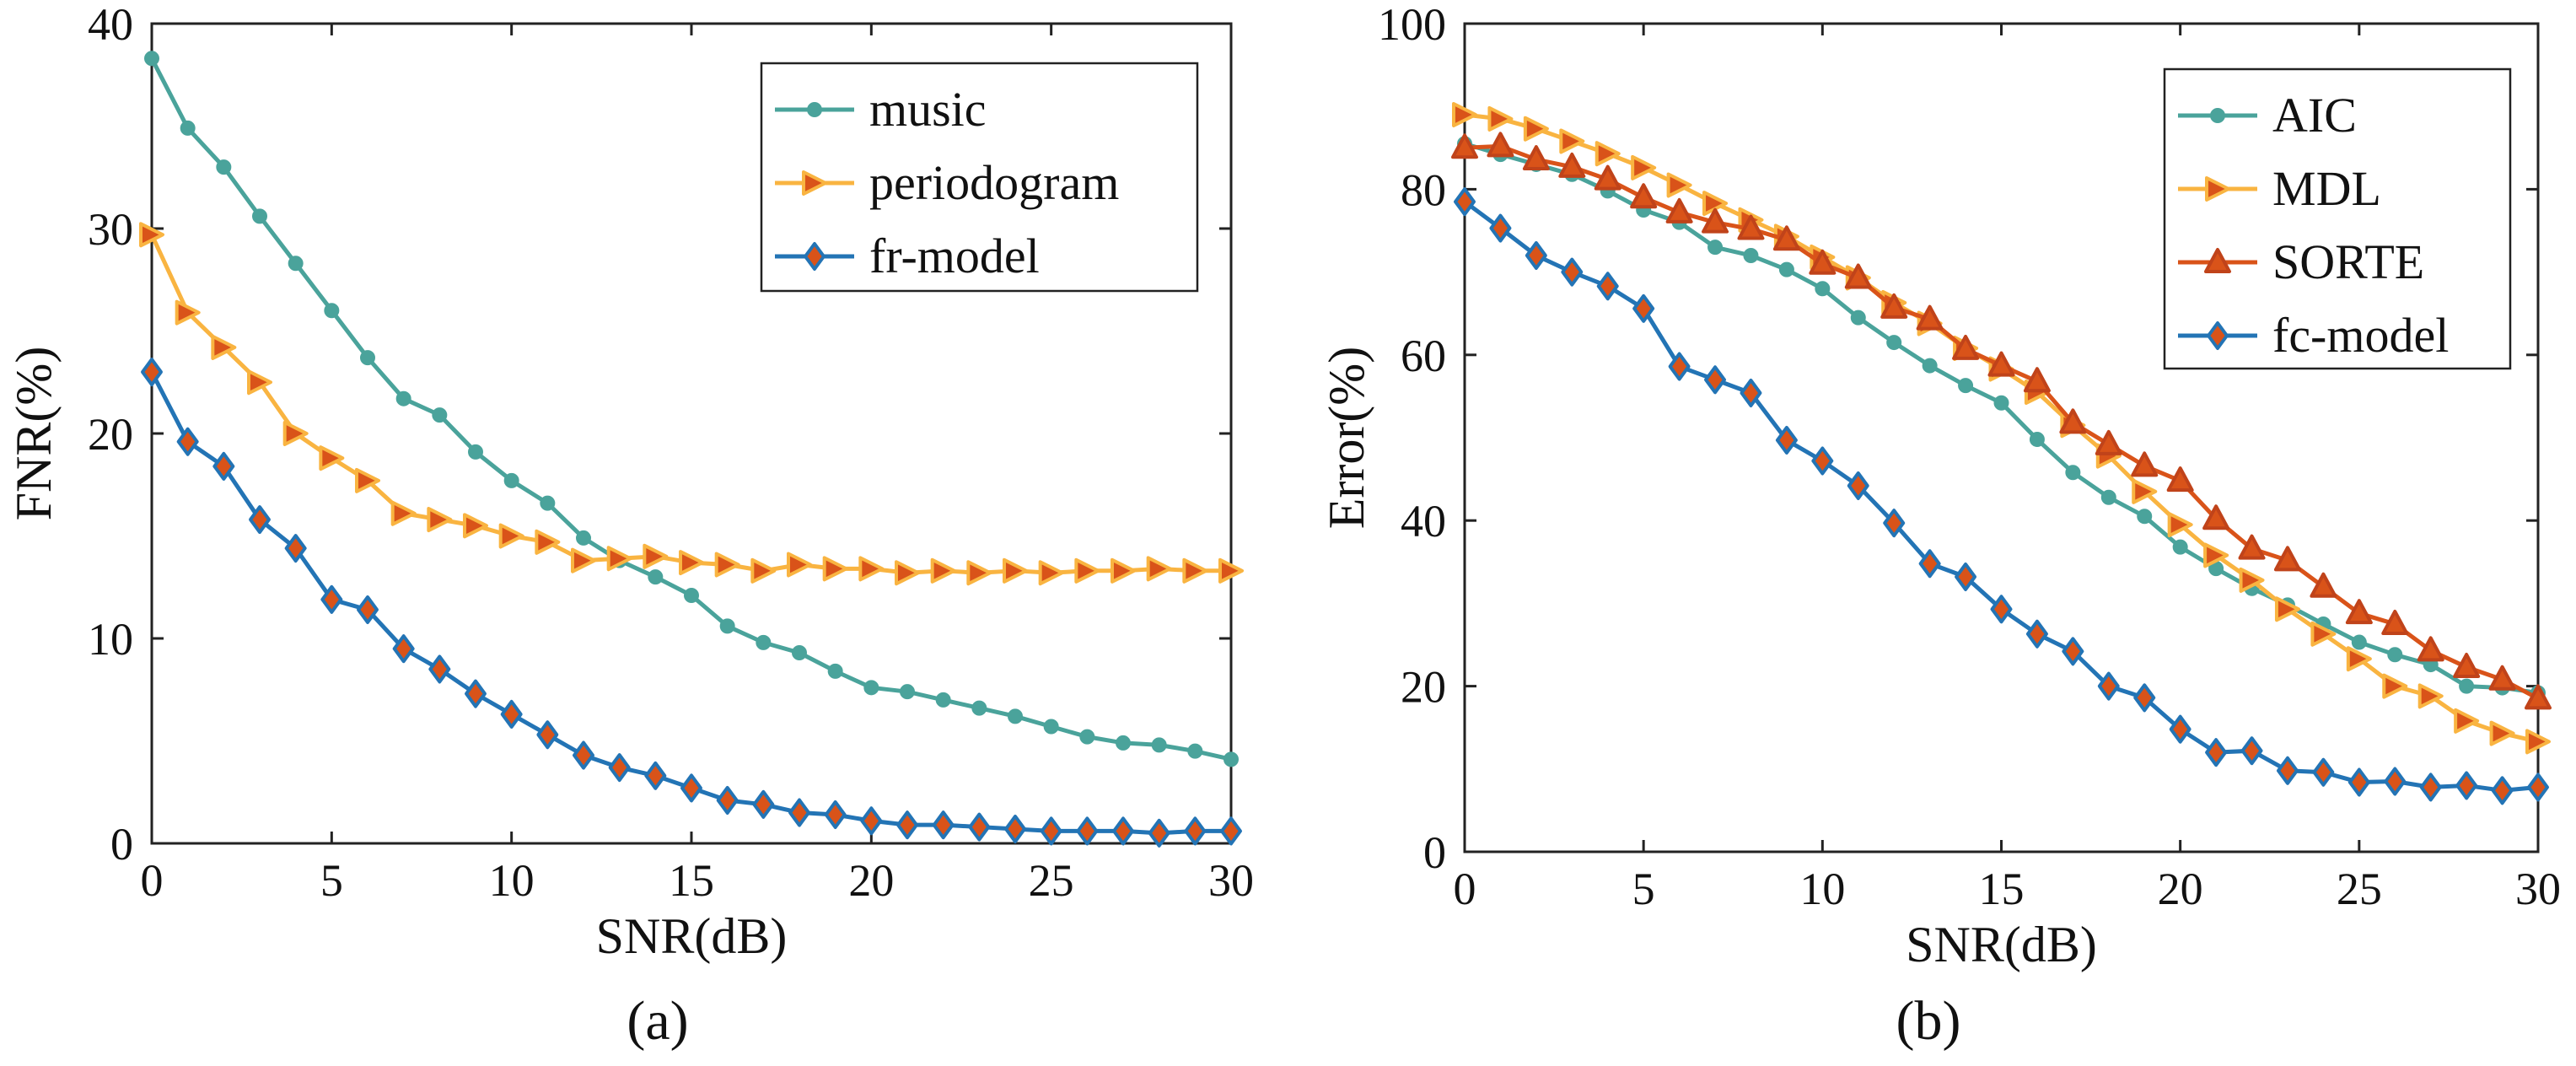 The image size is (2576, 1066). What do you see at coordinates (657, 1021) in the screenshot?
I see `caption-a: (a)` at bounding box center [657, 1021].